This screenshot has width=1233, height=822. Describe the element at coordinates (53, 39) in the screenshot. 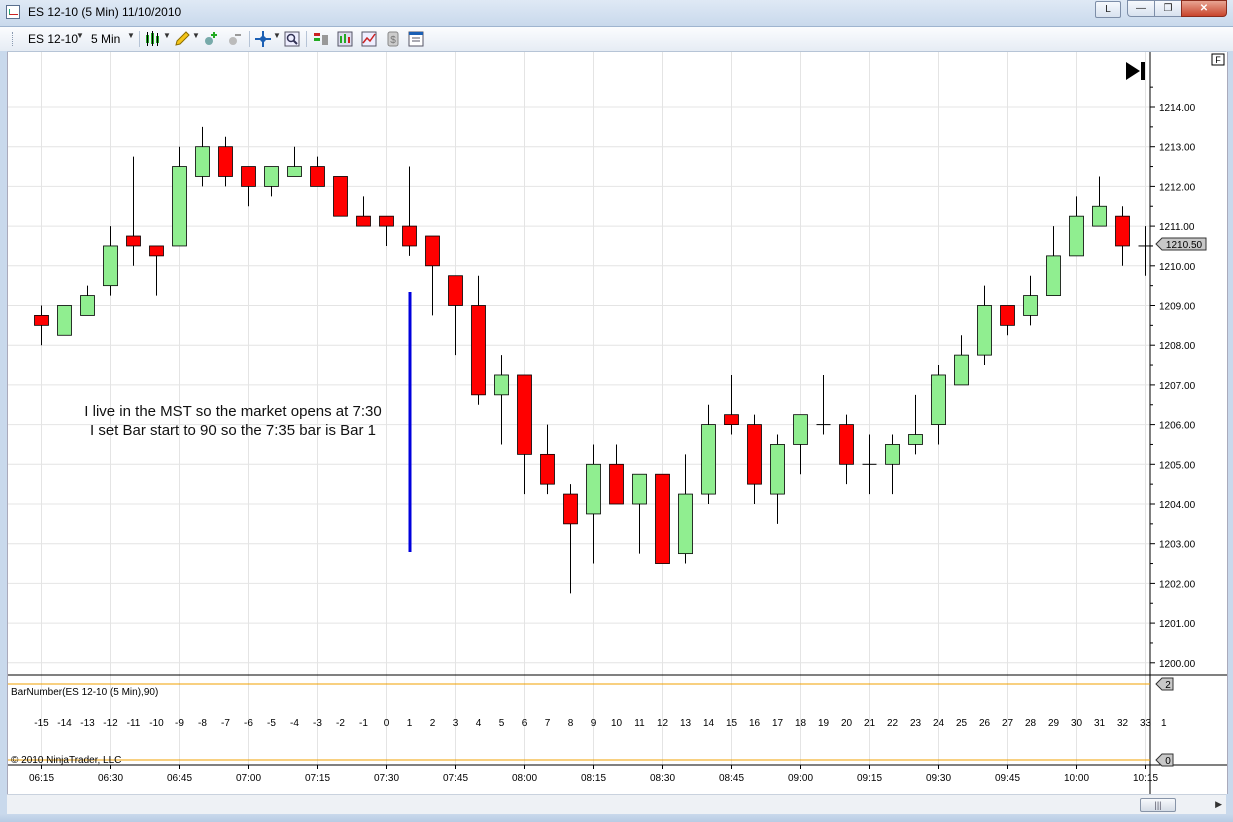

I see `instrument-selector: ES 12-10` at that location.